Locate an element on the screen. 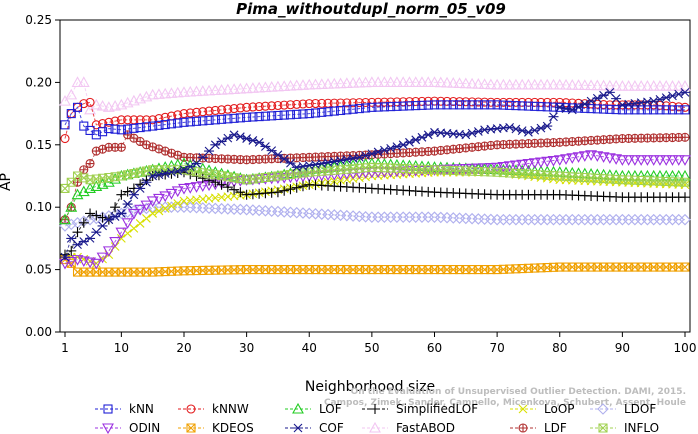 The height and width of the screenshot is (434, 698). series-FastABOD is located at coordinates (375, 95).